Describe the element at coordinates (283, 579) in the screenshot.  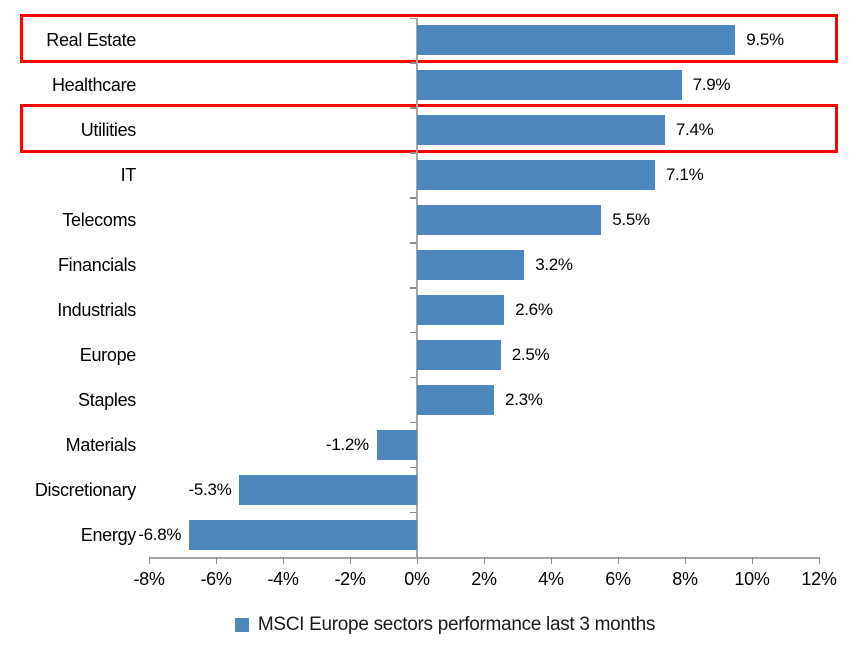
I see `axis-tick-label: -4%` at that location.